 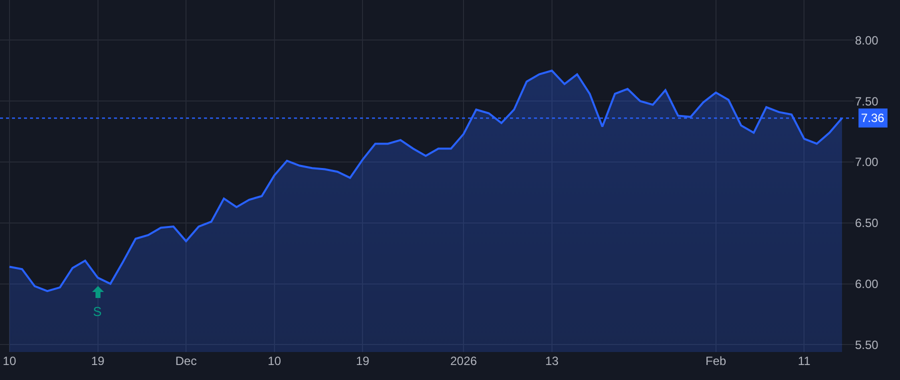 What do you see at coordinates (716, 361) in the screenshot?
I see `x-tick-label: Feb` at bounding box center [716, 361].